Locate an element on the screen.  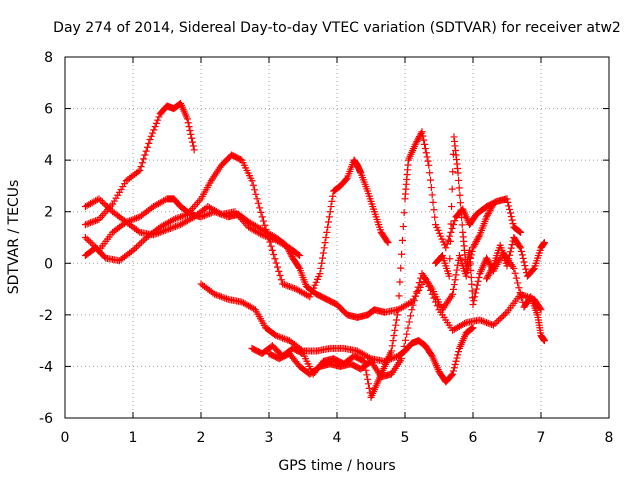
y-tick-label: -4 is located at coordinates (46, 367).